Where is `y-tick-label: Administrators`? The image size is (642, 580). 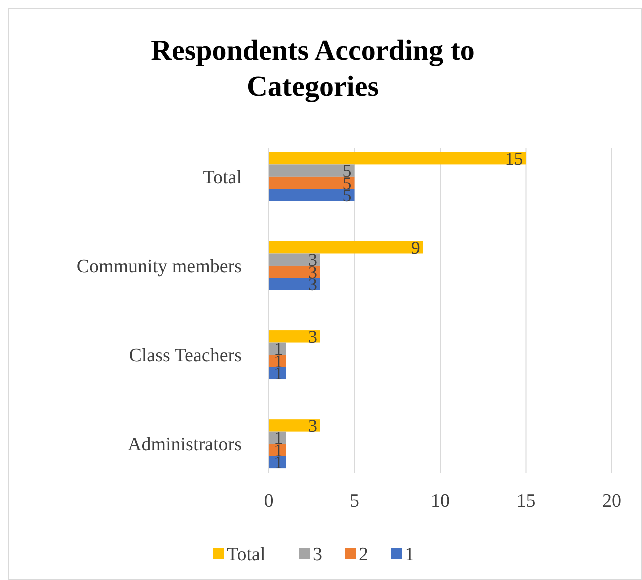
y-tick-label: Administrators is located at coordinates (185, 445).